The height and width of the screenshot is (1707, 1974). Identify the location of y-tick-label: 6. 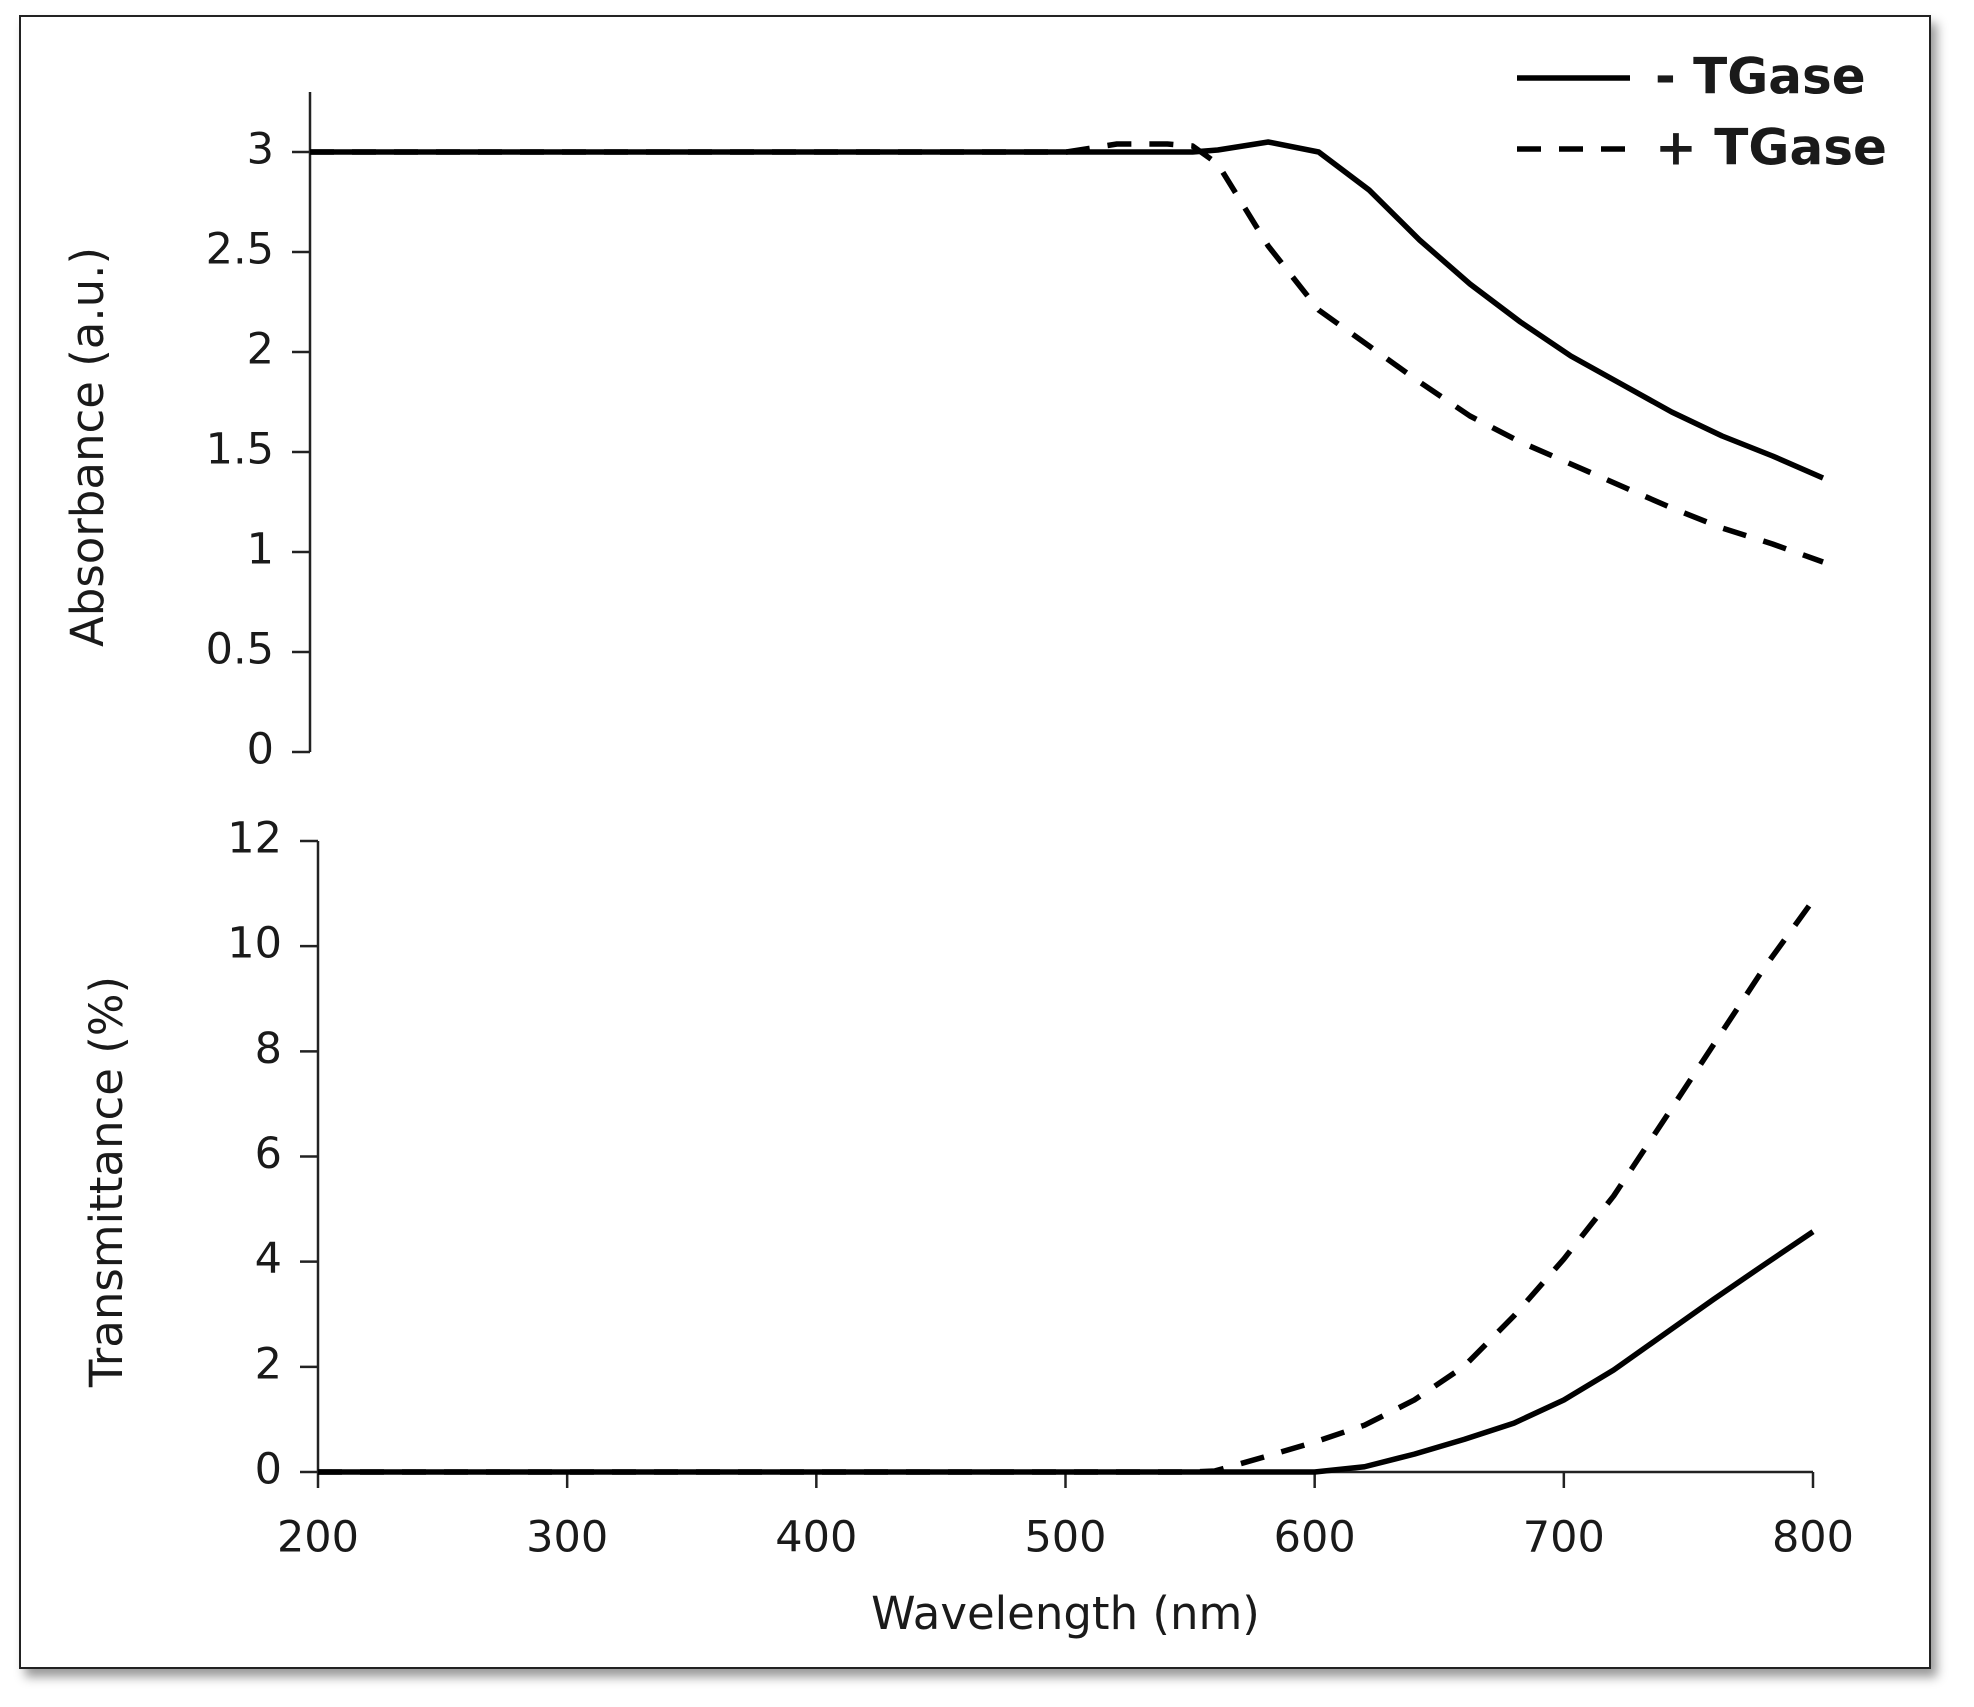
(268, 1154).